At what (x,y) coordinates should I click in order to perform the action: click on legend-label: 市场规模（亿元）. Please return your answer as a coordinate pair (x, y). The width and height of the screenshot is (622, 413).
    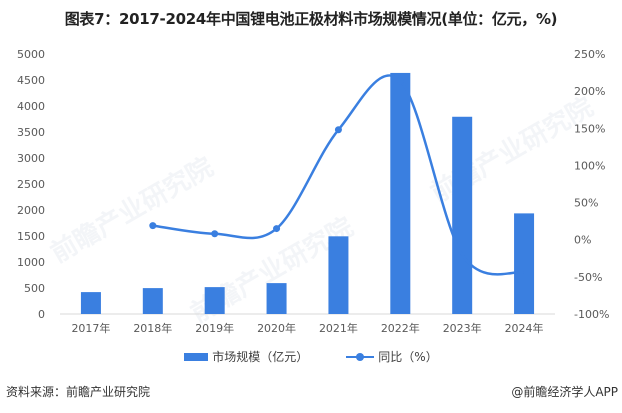
    Looking at the image, I should click on (260, 357).